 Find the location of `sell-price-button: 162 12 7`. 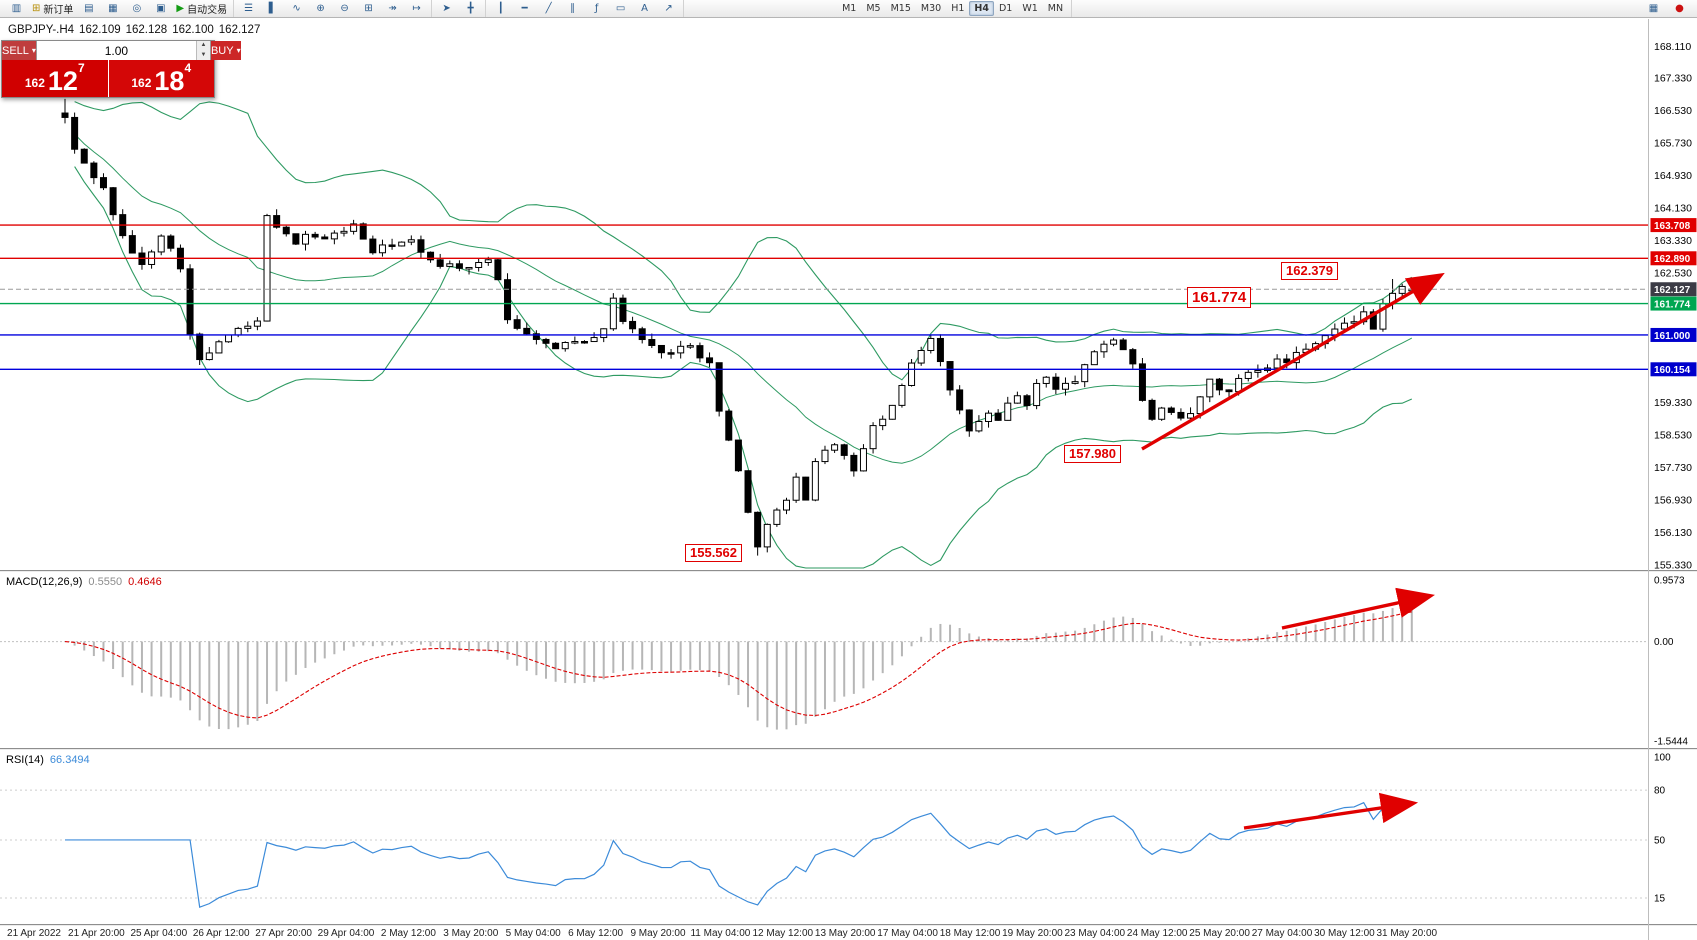

sell-price-button: 162 12 7 is located at coordinates (55, 78).